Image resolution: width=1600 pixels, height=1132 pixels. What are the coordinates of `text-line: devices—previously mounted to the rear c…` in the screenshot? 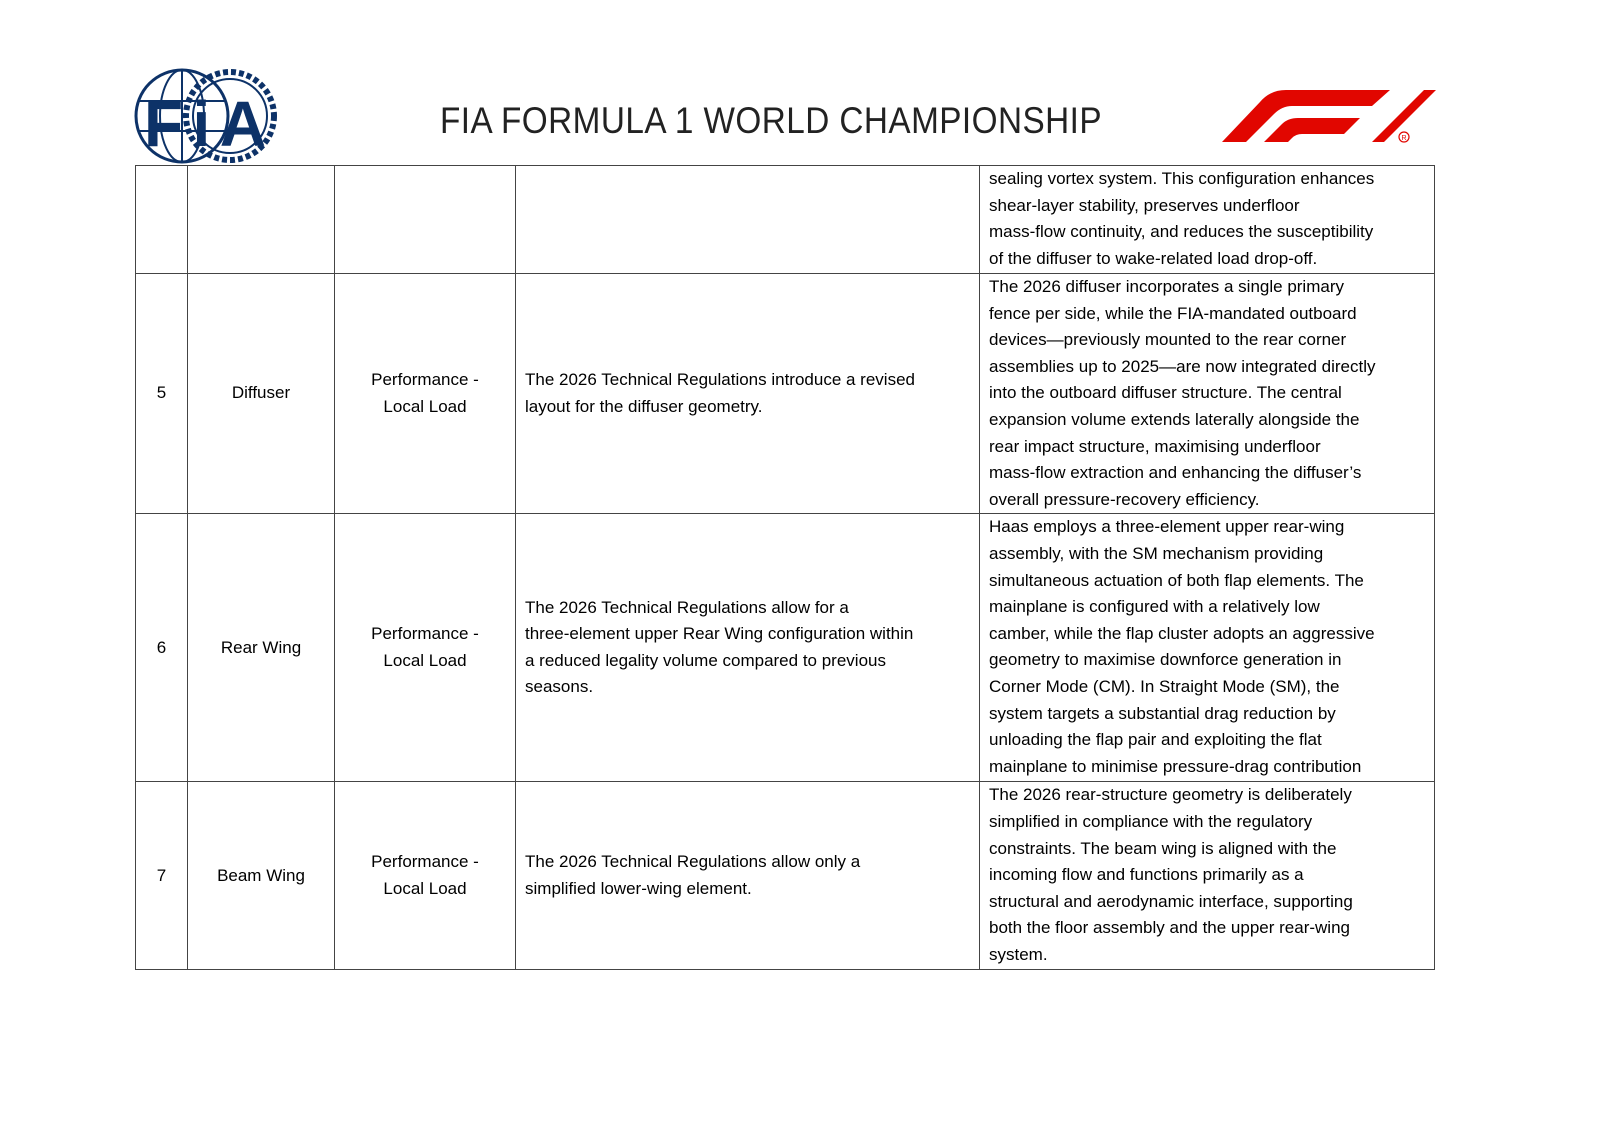 It's located at (1168, 340).